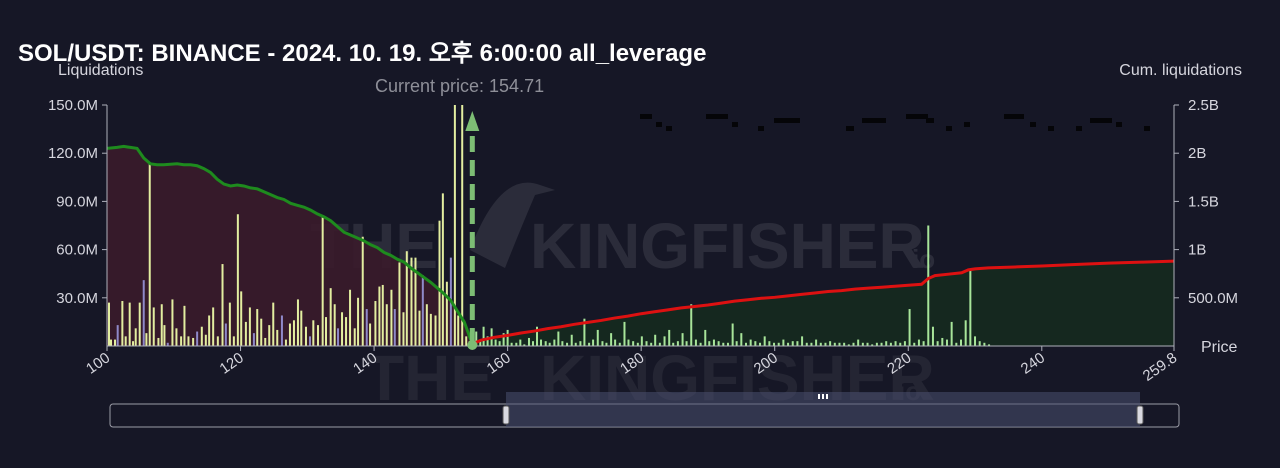  Describe the element at coordinates (506, 415) in the screenshot. I see `range-handle-left` at that location.